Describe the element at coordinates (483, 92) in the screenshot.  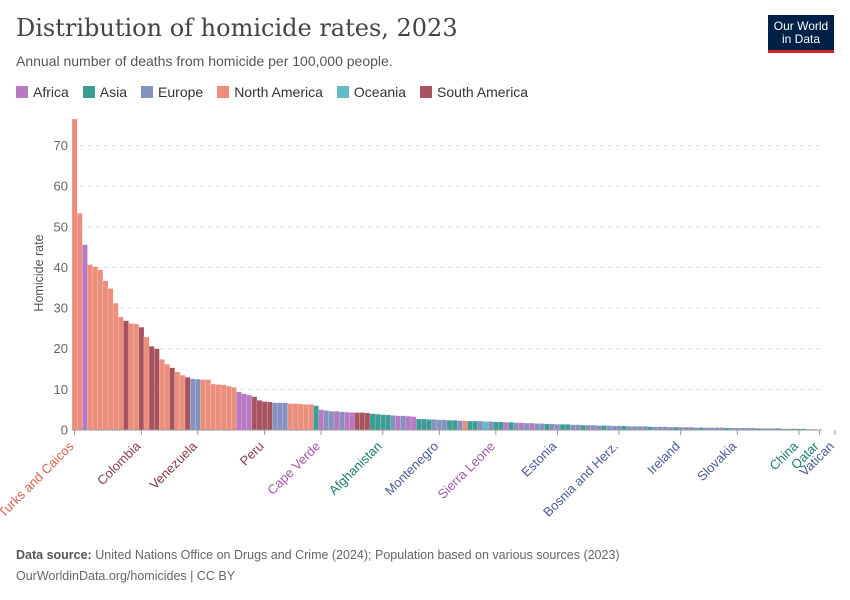
I see `legend-label-south-america: South America` at that location.